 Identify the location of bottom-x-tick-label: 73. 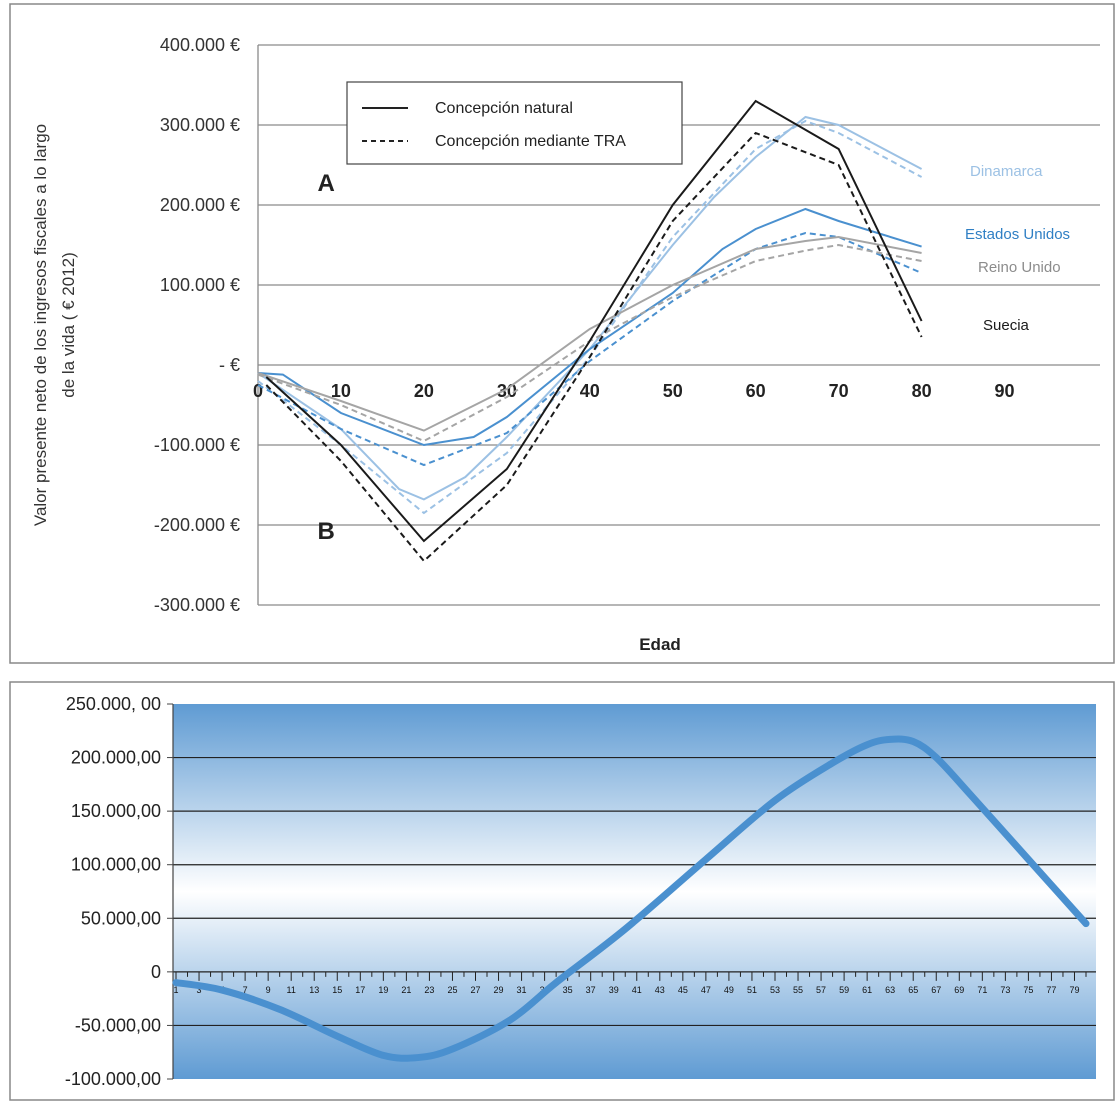
(1005, 990).